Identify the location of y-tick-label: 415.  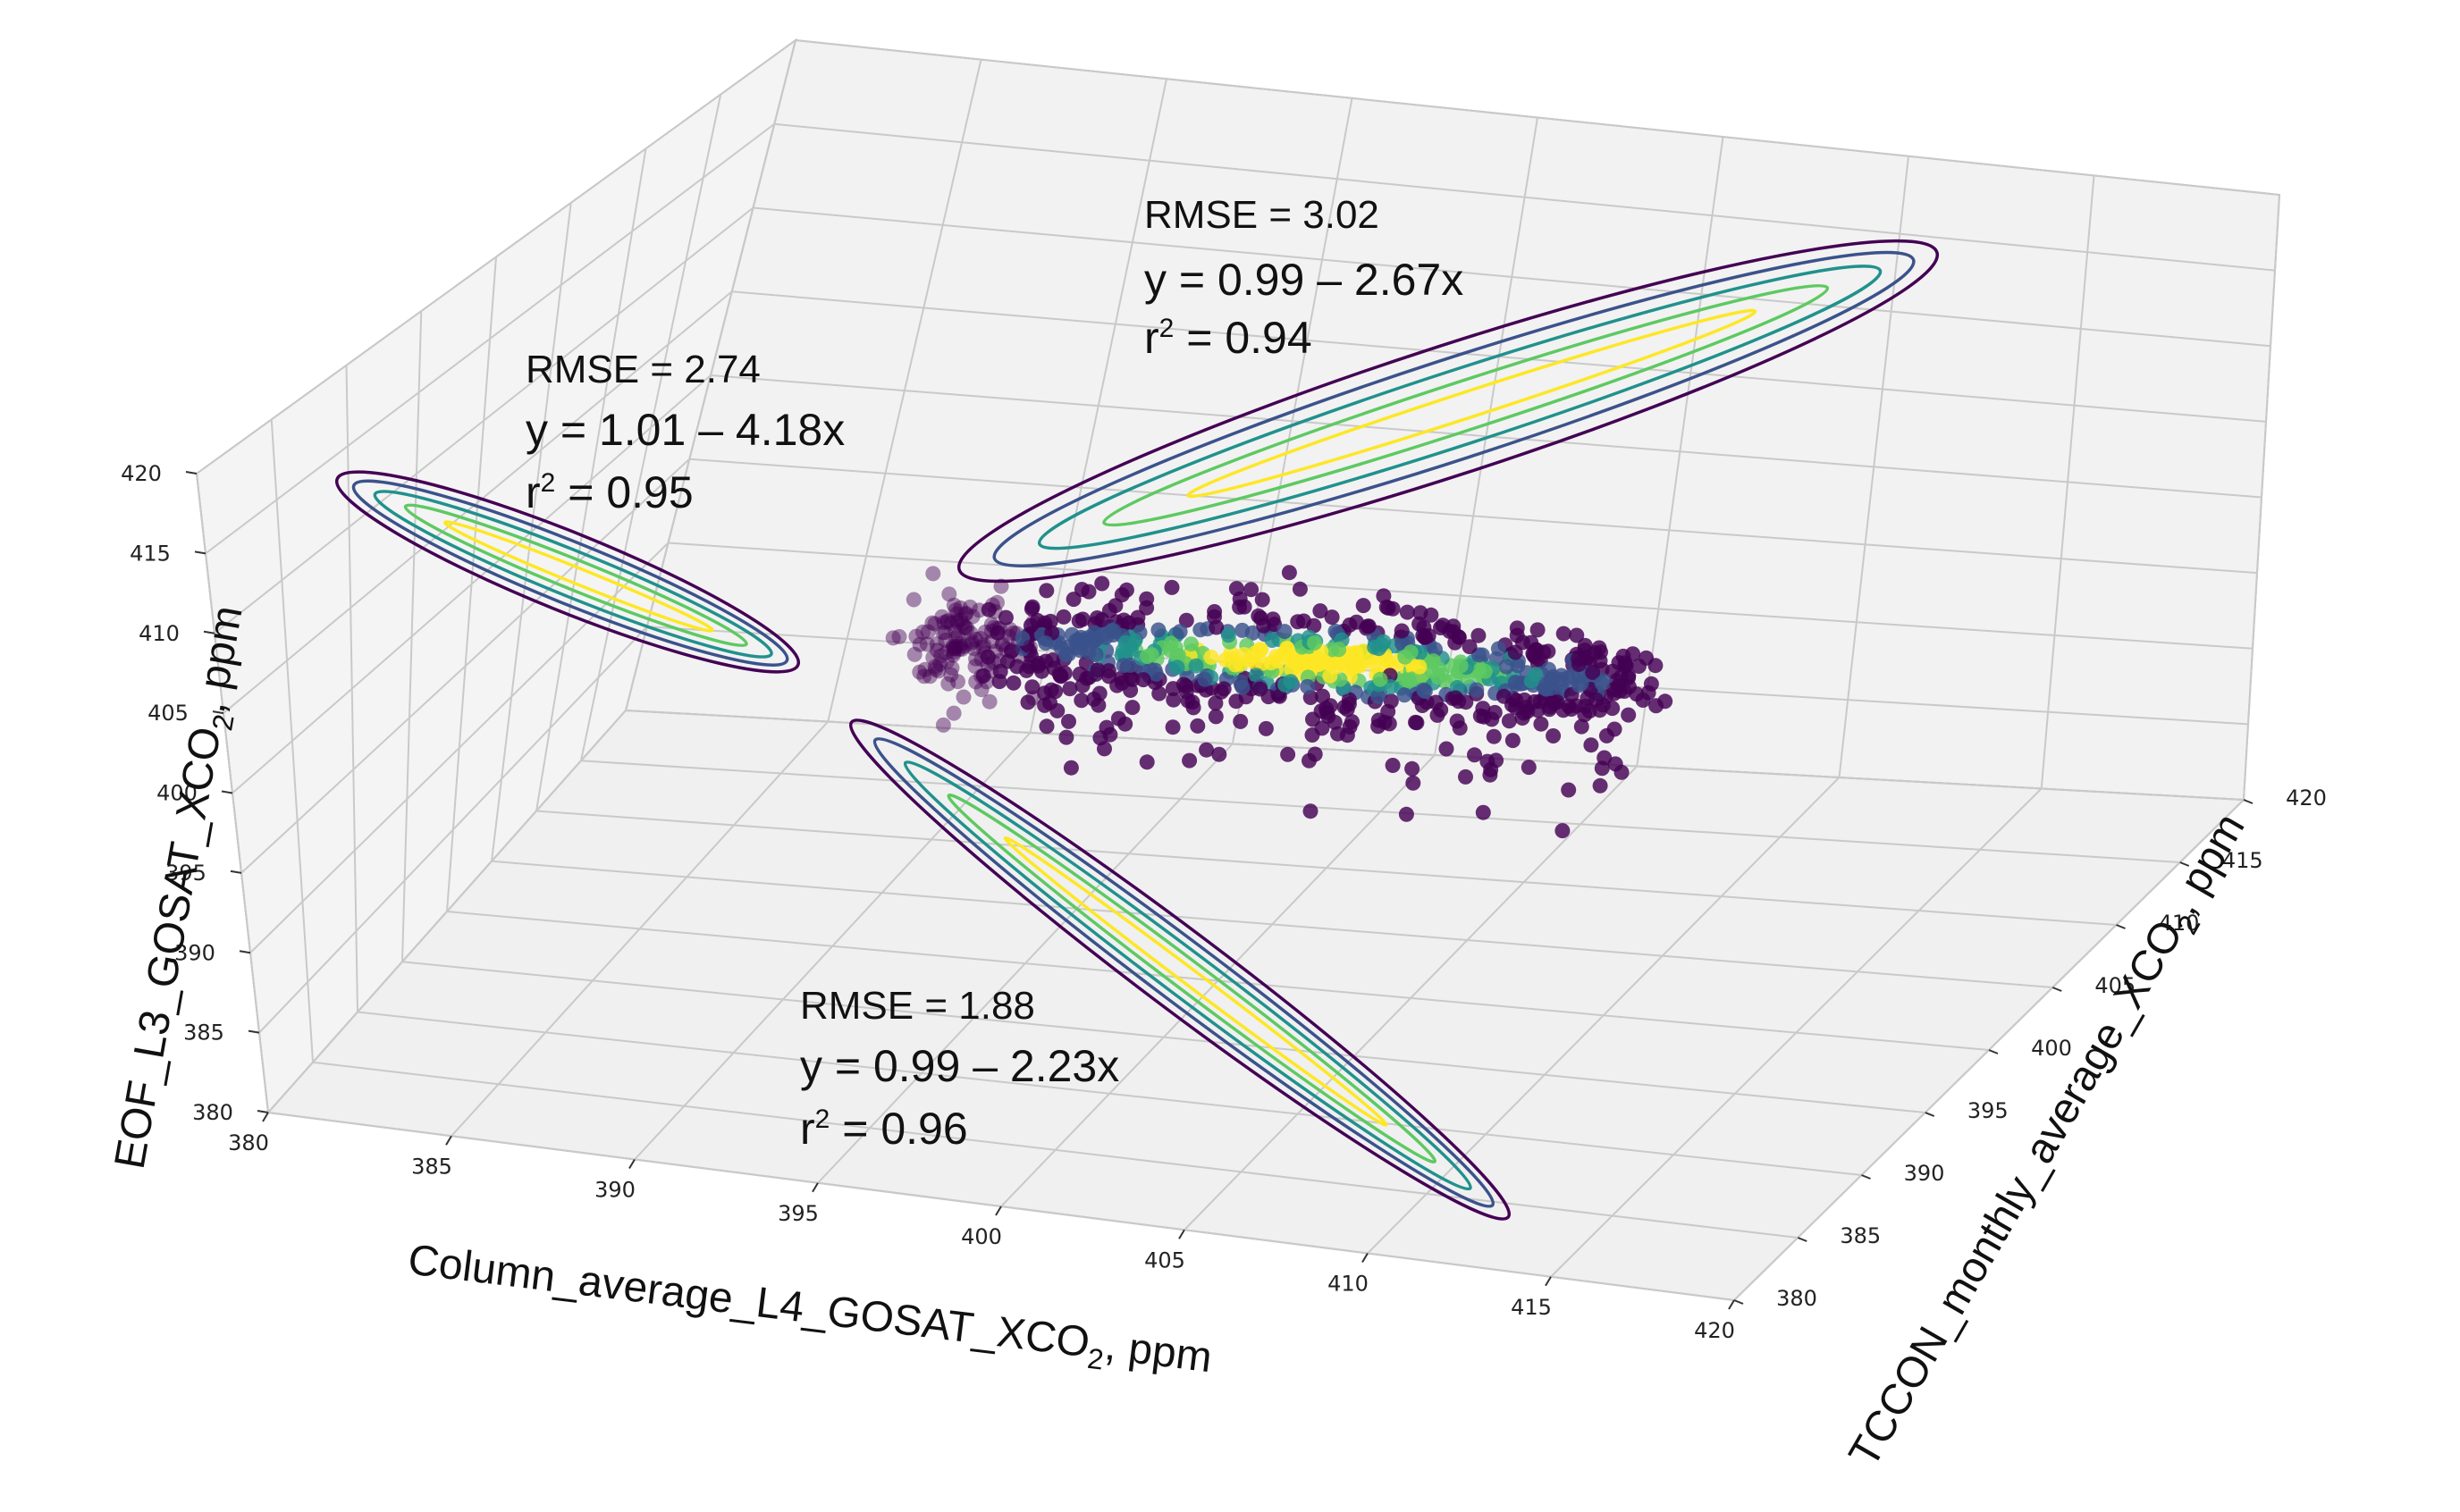
(2242, 860).